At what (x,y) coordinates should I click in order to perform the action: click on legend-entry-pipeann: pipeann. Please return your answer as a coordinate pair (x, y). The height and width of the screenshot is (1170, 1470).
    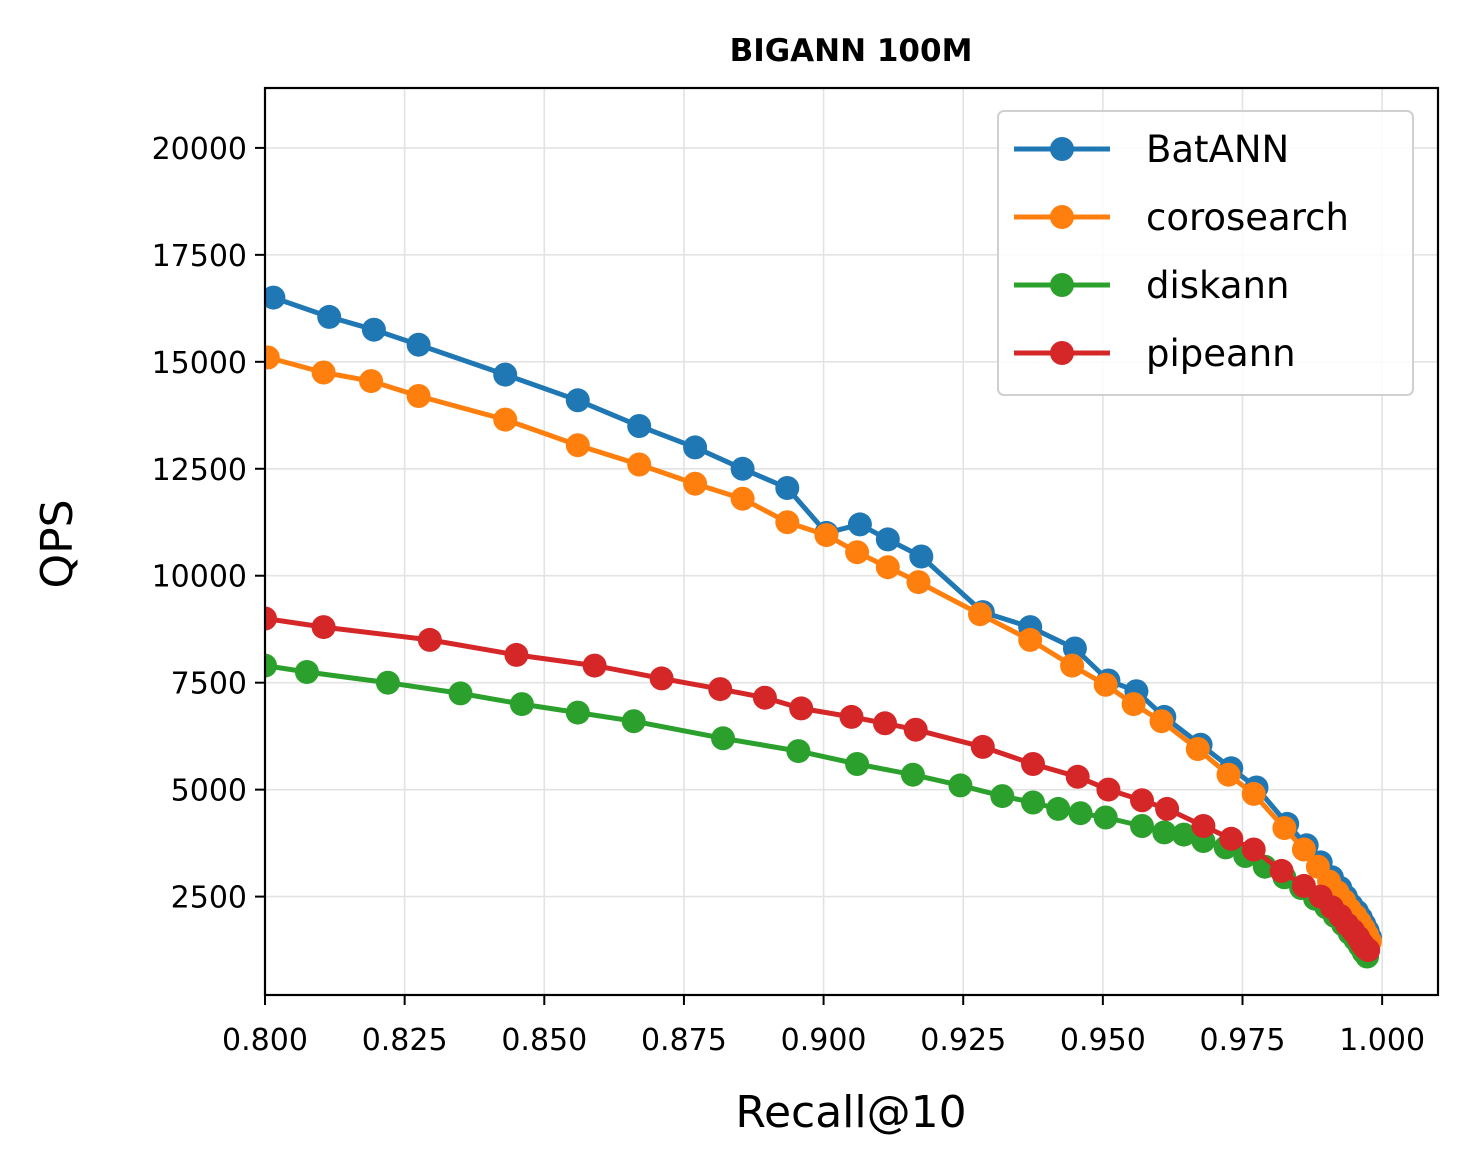
    Looking at the image, I should click on (1155, 353).